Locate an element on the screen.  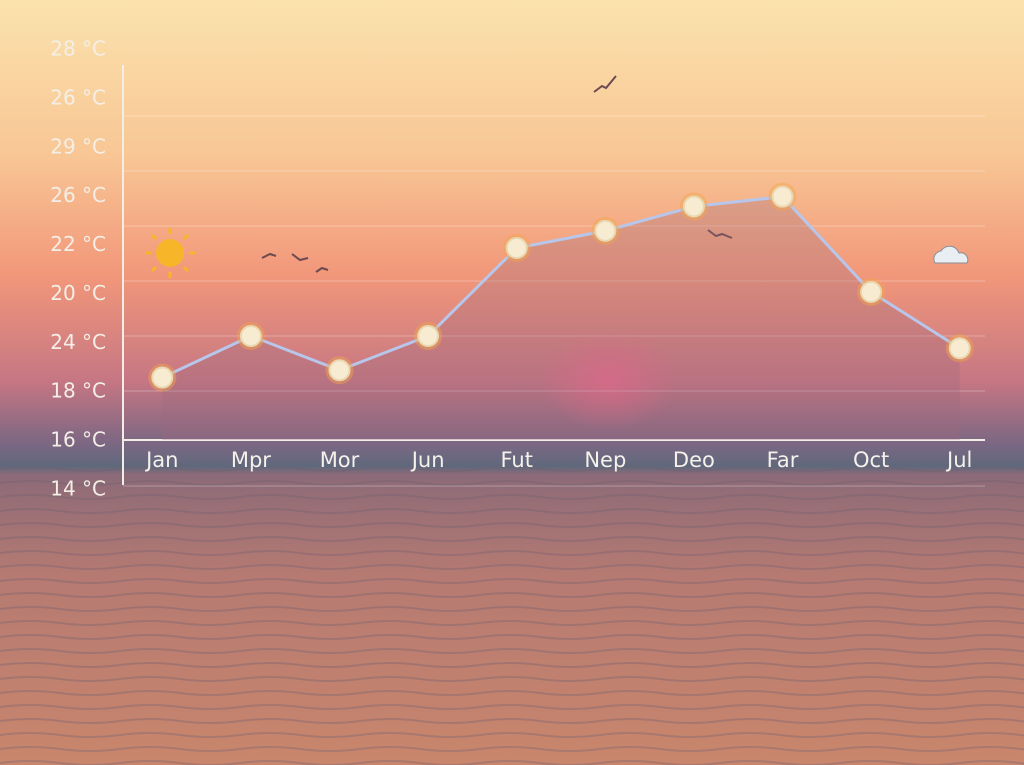
x-tick-label: Jul is located at coordinates (958, 460).